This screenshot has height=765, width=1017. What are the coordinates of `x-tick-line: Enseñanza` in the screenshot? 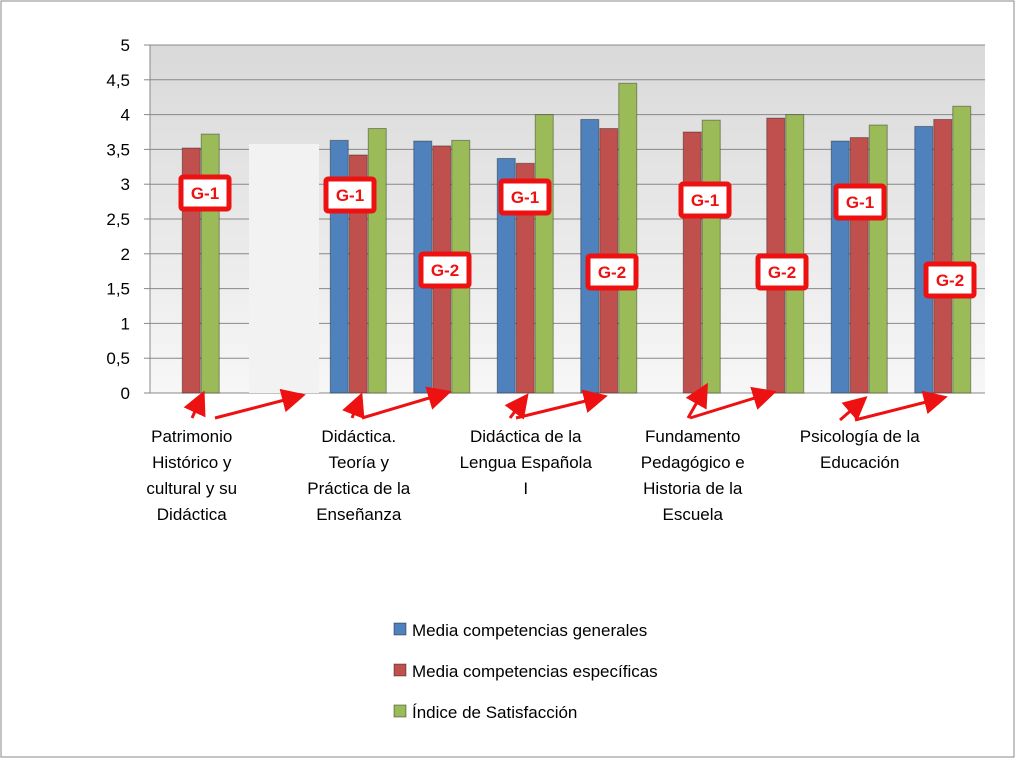 It's located at (359, 514).